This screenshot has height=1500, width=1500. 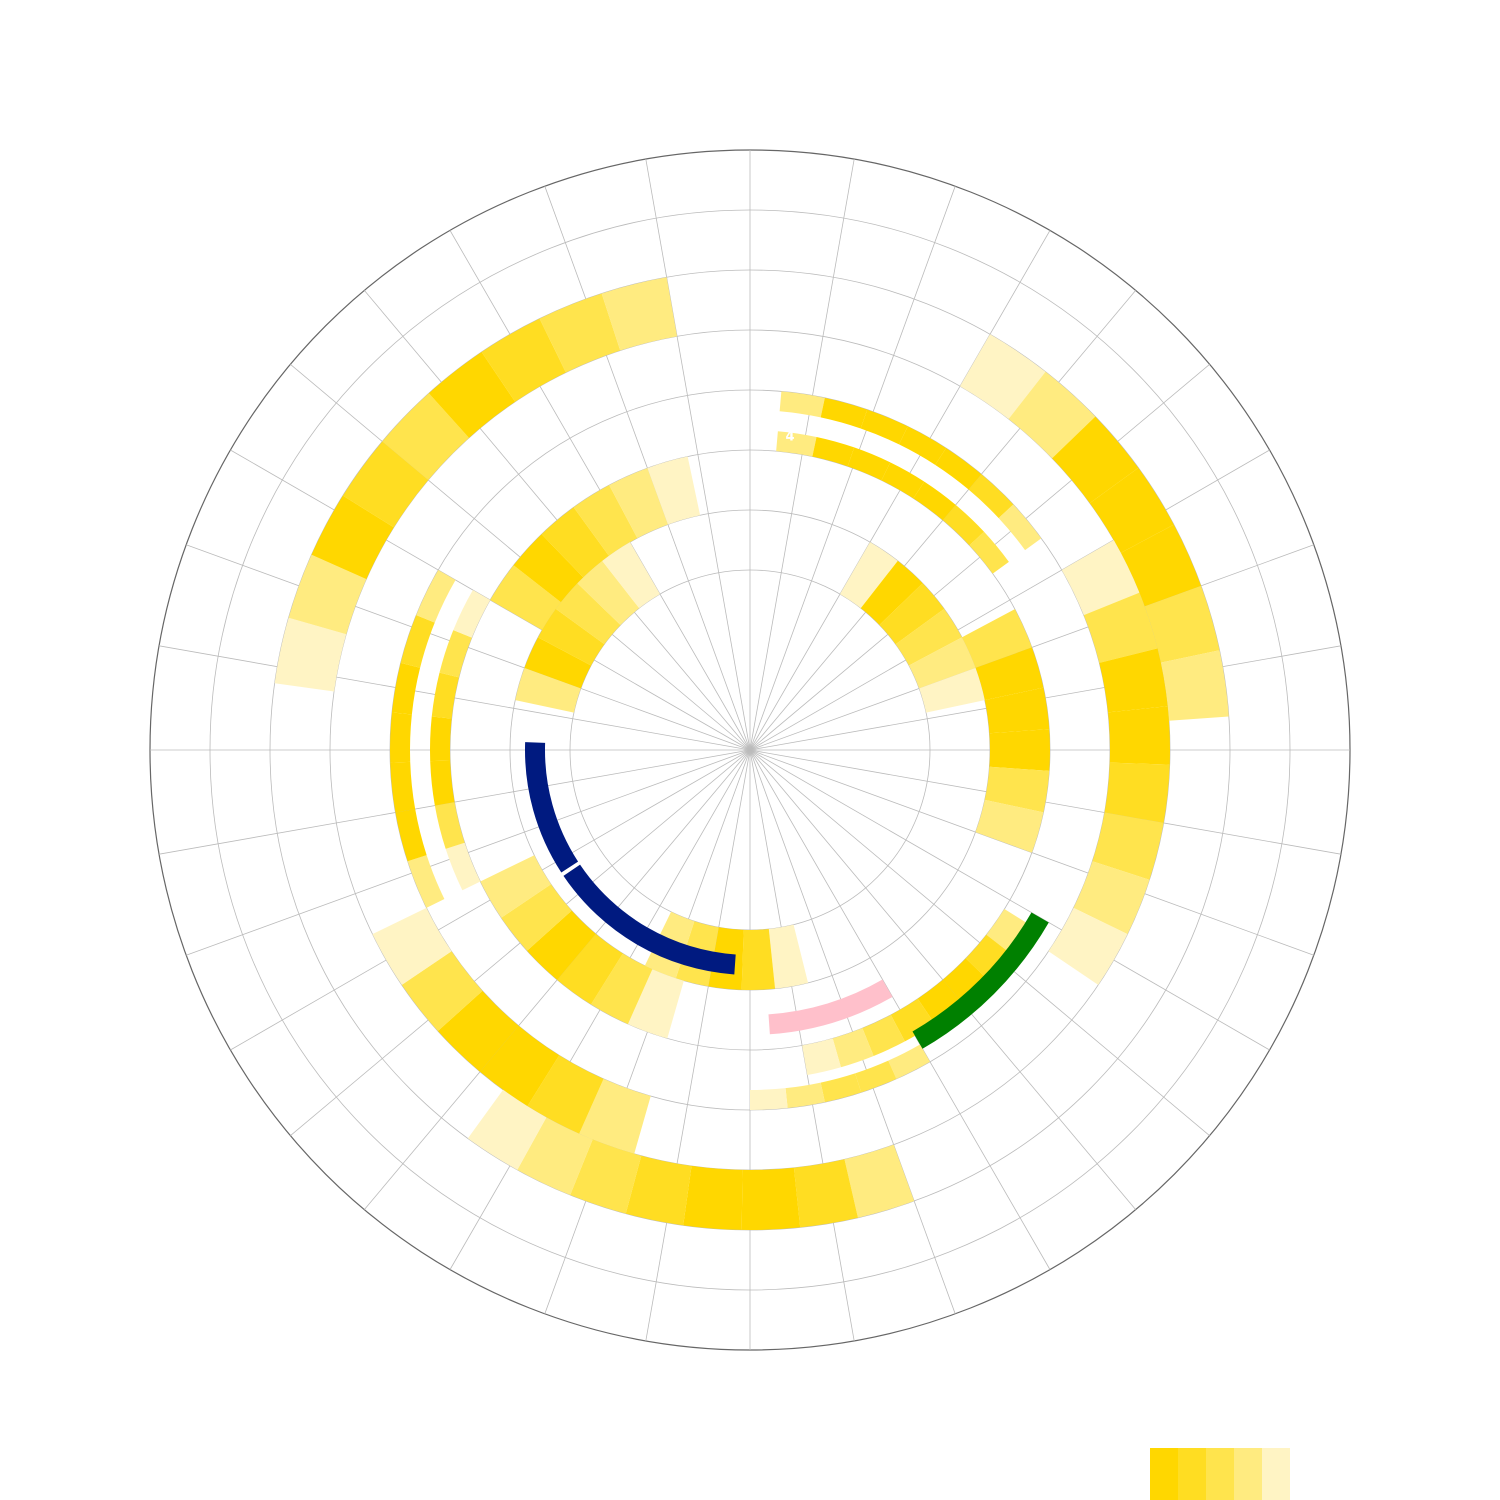 What do you see at coordinates (789, 437) in the screenshot?
I see `annotation: 4` at bounding box center [789, 437].